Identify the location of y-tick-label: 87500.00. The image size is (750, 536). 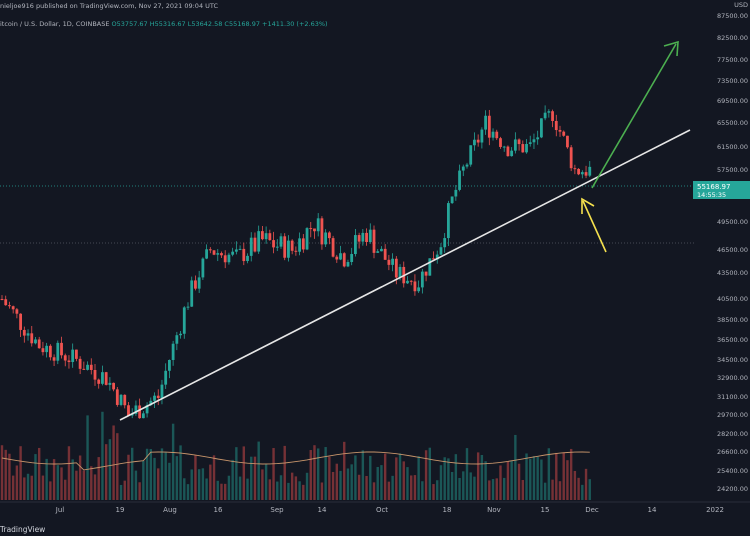
(732, 16).